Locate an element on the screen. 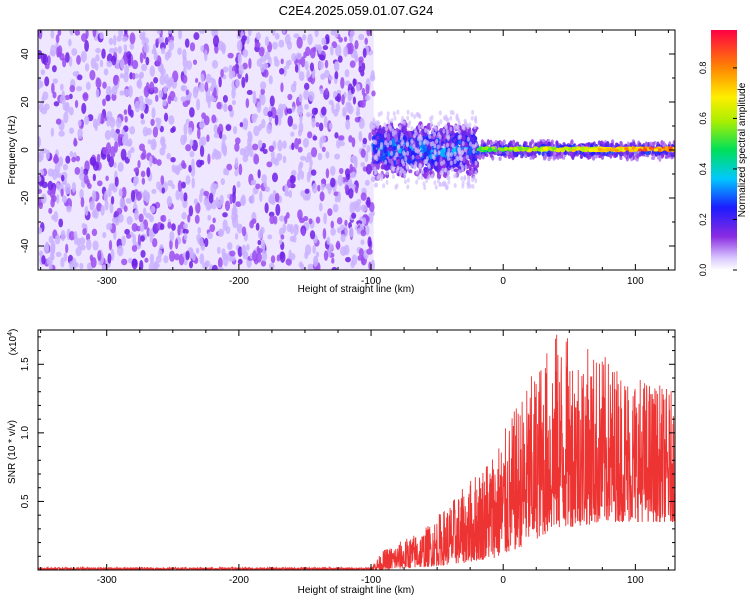 Image resolution: width=750 pixels, height=600 pixels. y-tick-label: 1.0 is located at coordinates (25, 432).